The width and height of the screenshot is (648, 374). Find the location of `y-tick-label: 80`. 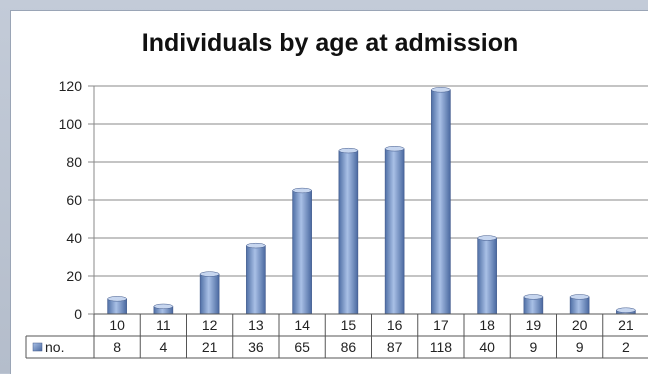

y-tick-label: 80 is located at coordinates (74, 162).